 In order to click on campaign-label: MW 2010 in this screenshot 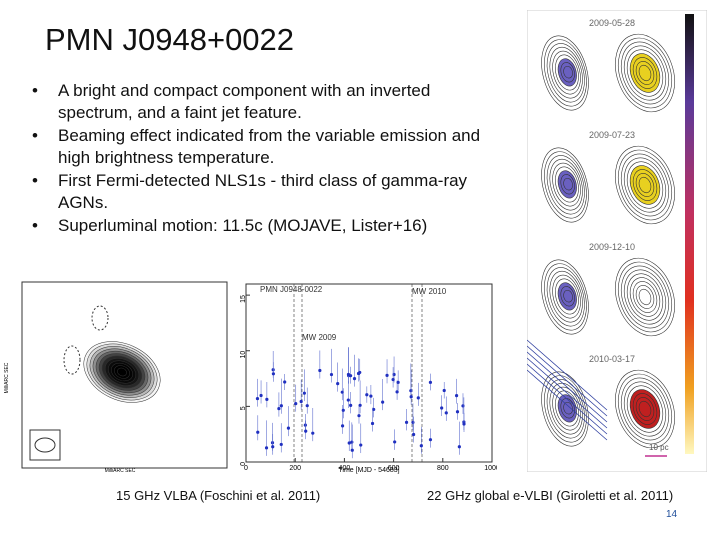, I will do `click(429, 291)`.